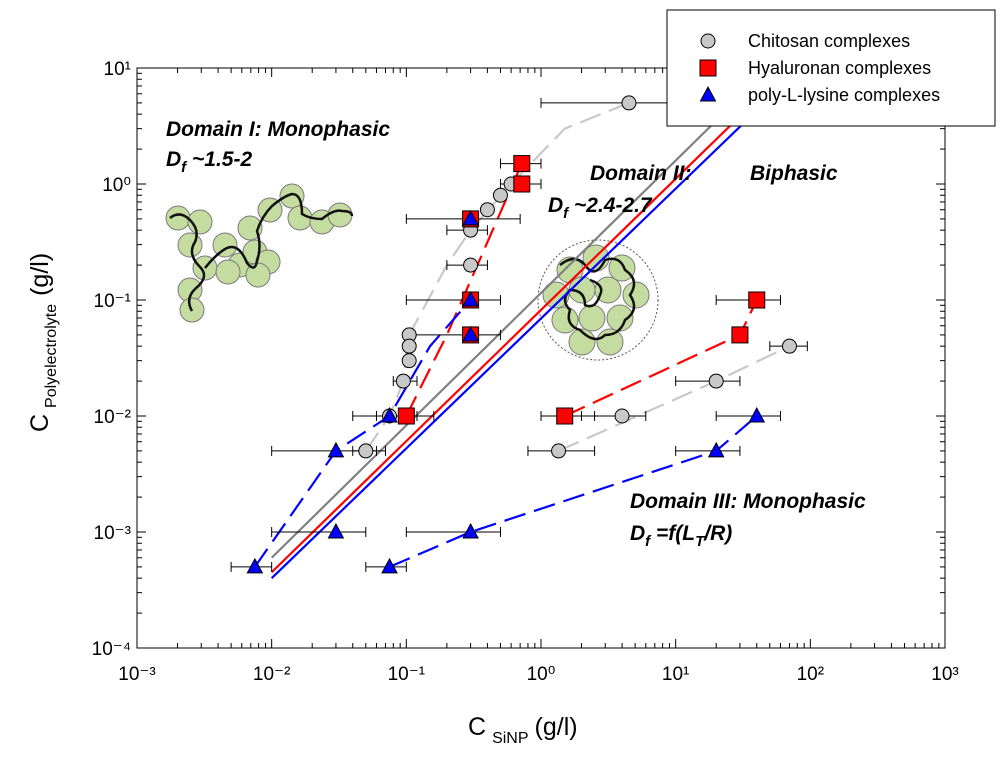  I want to click on y-tick-label: 10⁻³, so click(113, 533).